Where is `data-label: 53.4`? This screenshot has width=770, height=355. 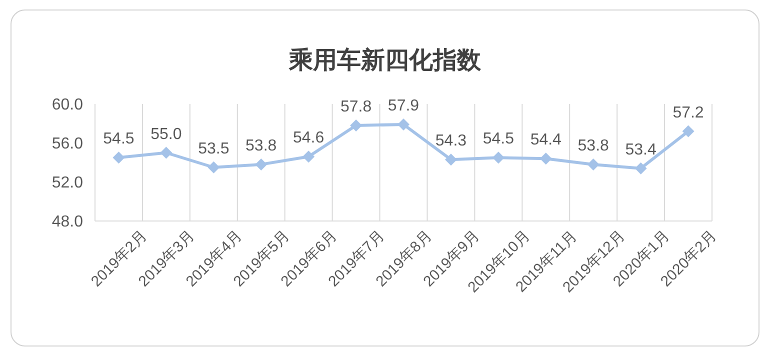 data-label: 53.4 is located at coordinates (640, 149).